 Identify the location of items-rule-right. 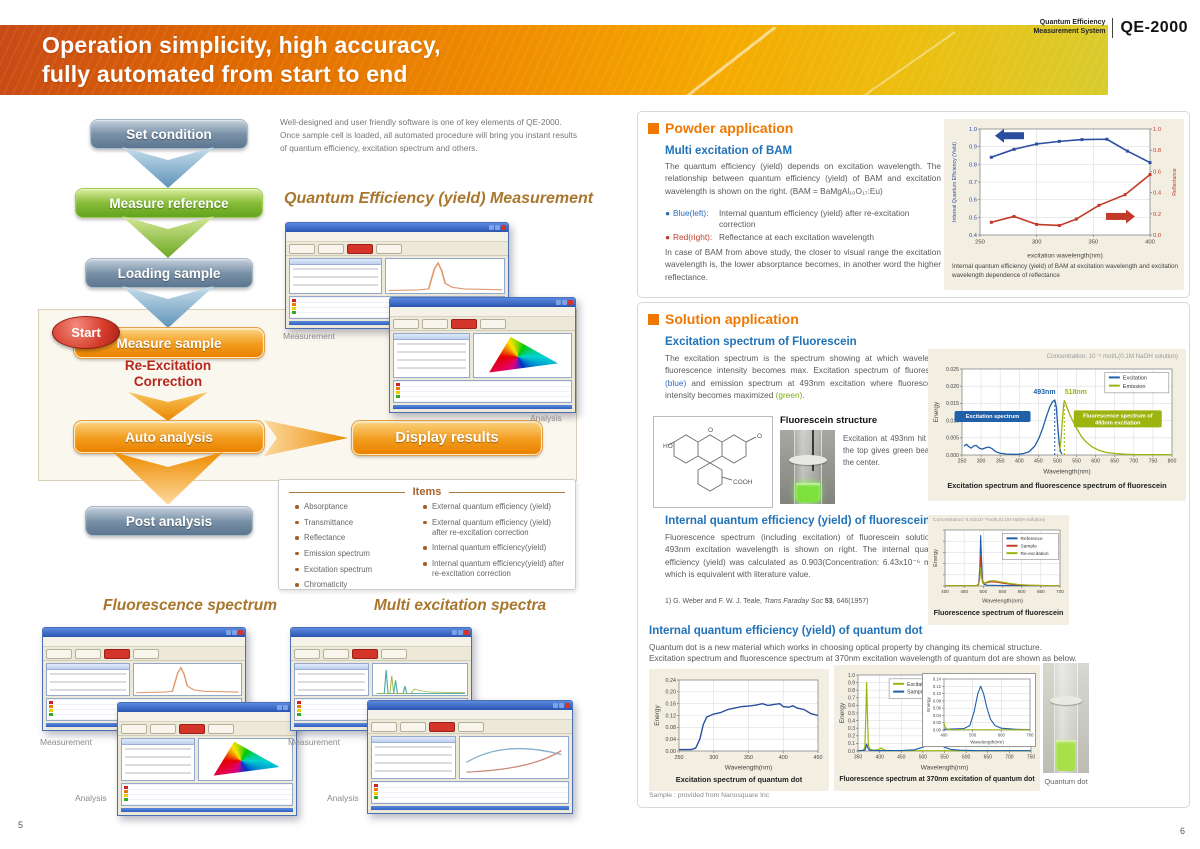
(507, 492).